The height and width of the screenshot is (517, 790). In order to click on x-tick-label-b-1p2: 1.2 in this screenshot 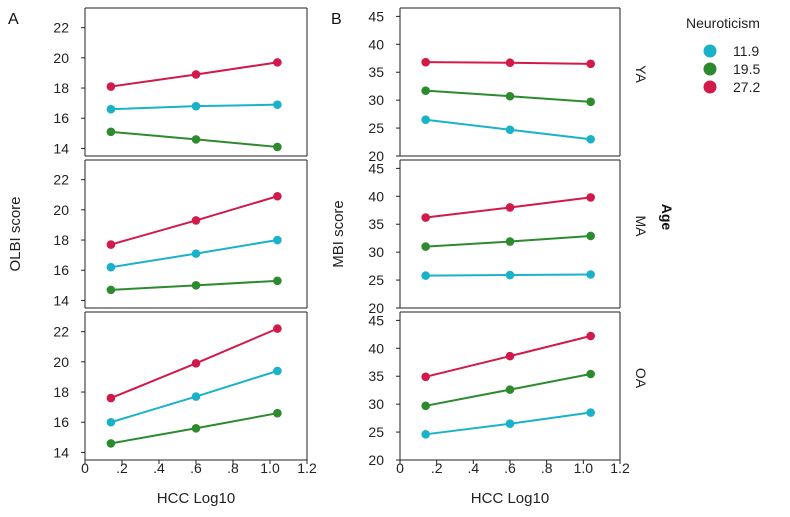, I will do `click(620, 468)`.